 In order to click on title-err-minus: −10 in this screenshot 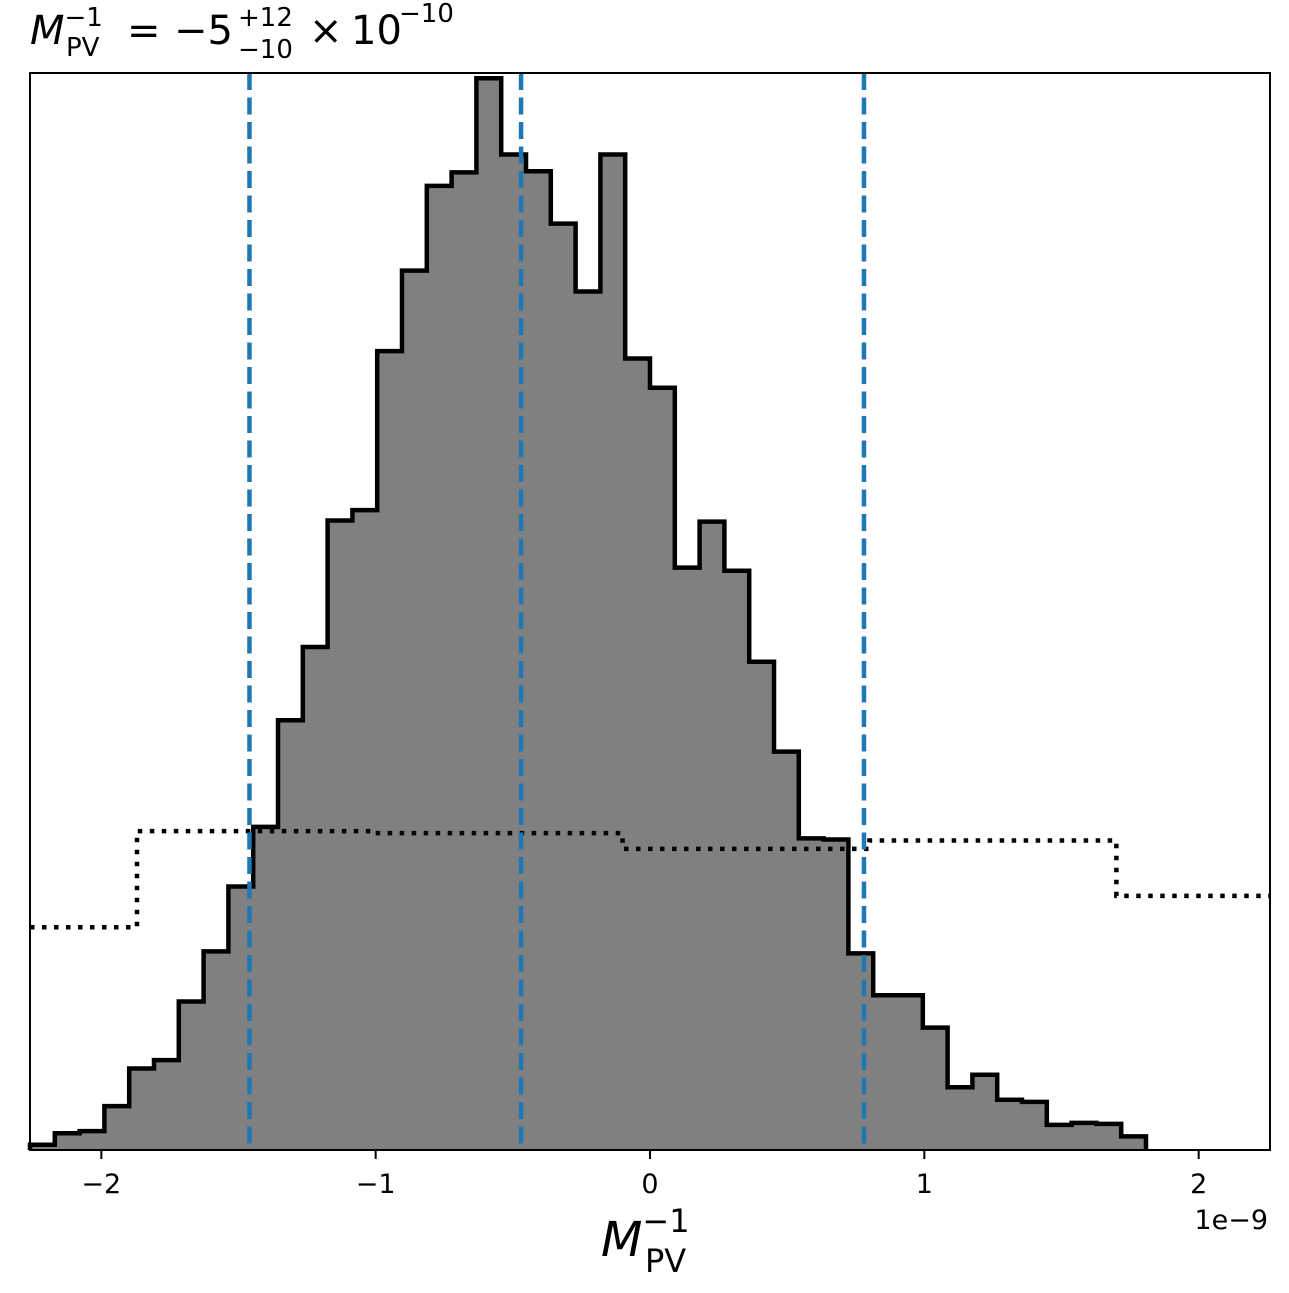, I will do `click(265, 50)`.